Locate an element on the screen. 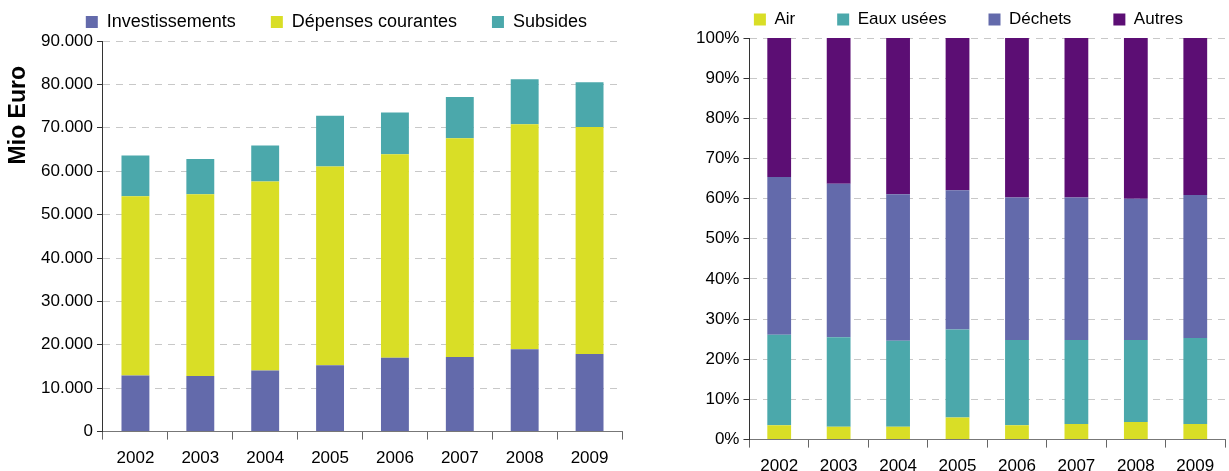 This screenshot has height=471, width=1229. y-tick-label: 70% is located at coordinates (722, 158).